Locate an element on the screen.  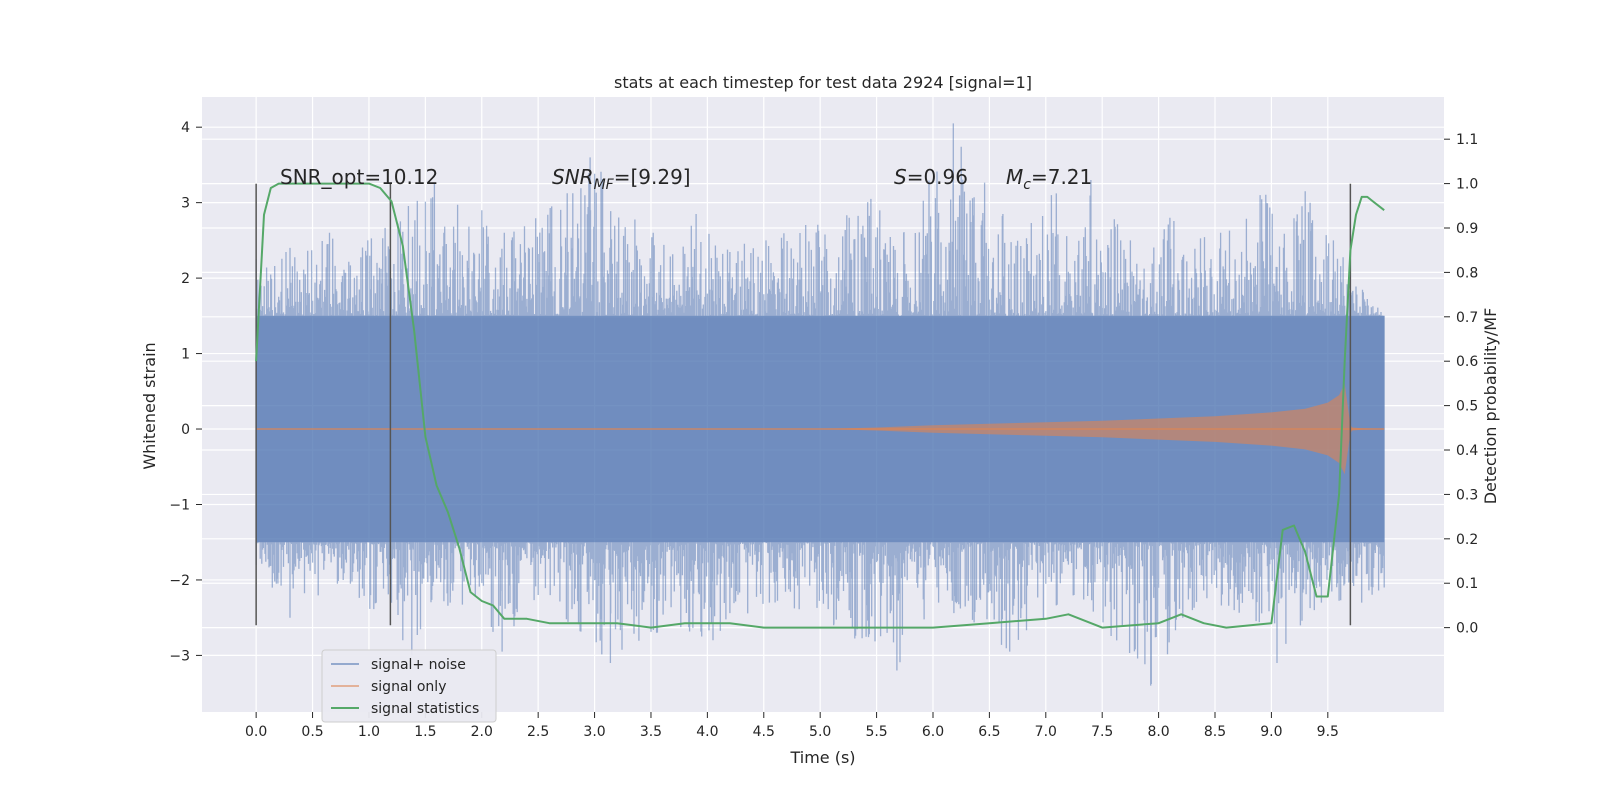
y2-tick-label: 0.3 is located at coordinates (1467, 495).